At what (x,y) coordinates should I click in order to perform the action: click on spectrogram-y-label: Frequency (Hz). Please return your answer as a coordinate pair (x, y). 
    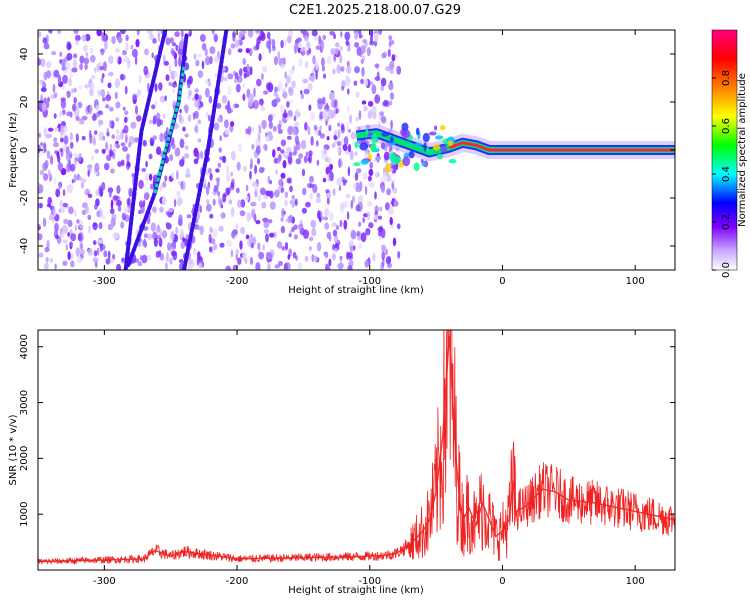
    Looking at the image, I should click on (13, 150).